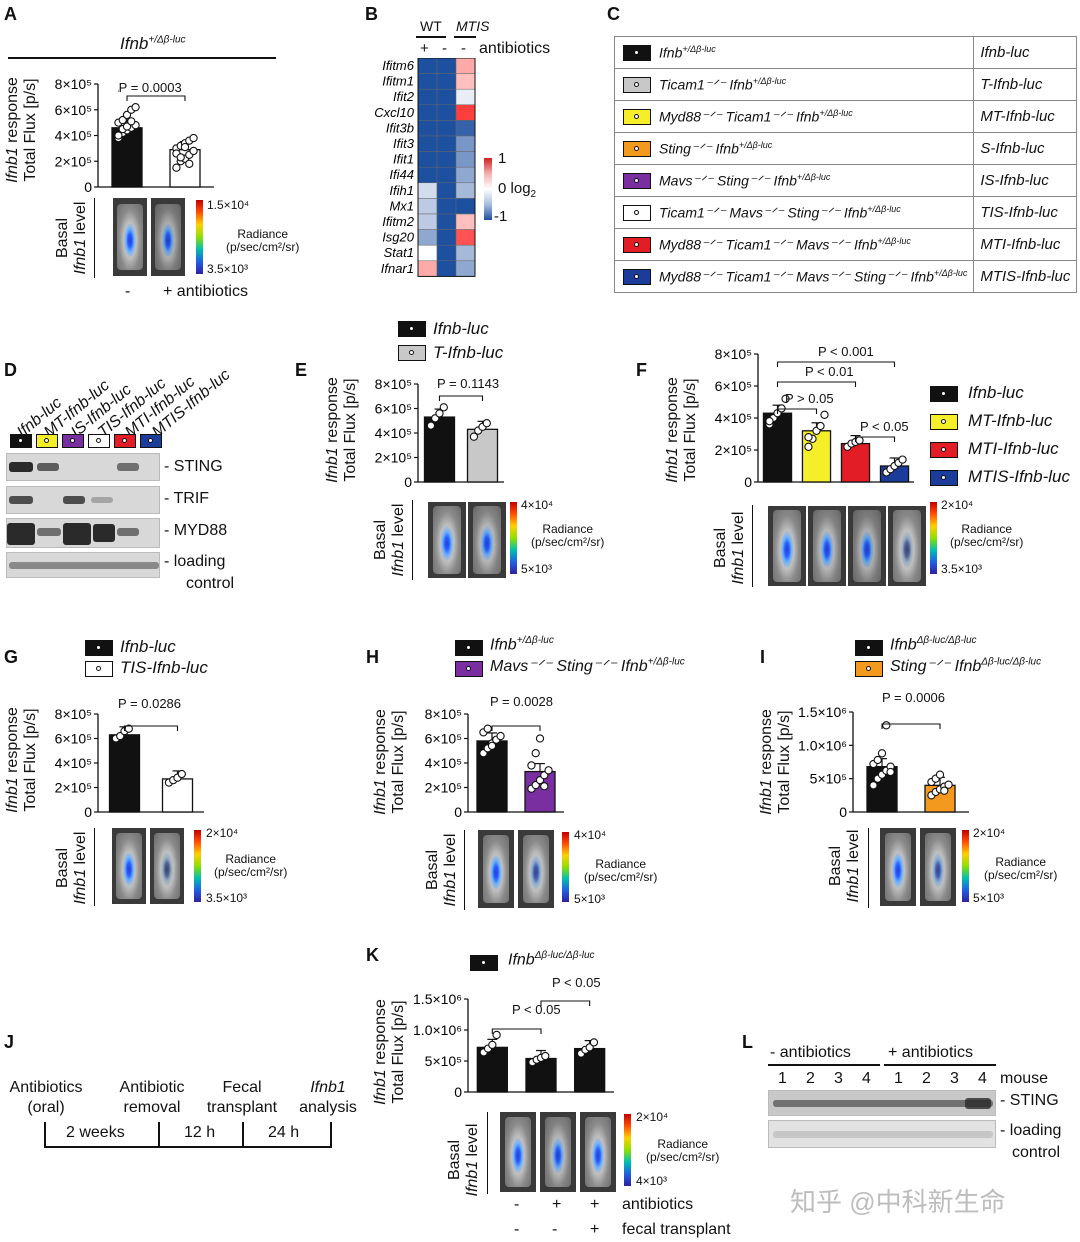  Describe the element at coordinates (898, 1202) in the screenshot. I see `watermark: 知乎 @中科新生命` at that location.